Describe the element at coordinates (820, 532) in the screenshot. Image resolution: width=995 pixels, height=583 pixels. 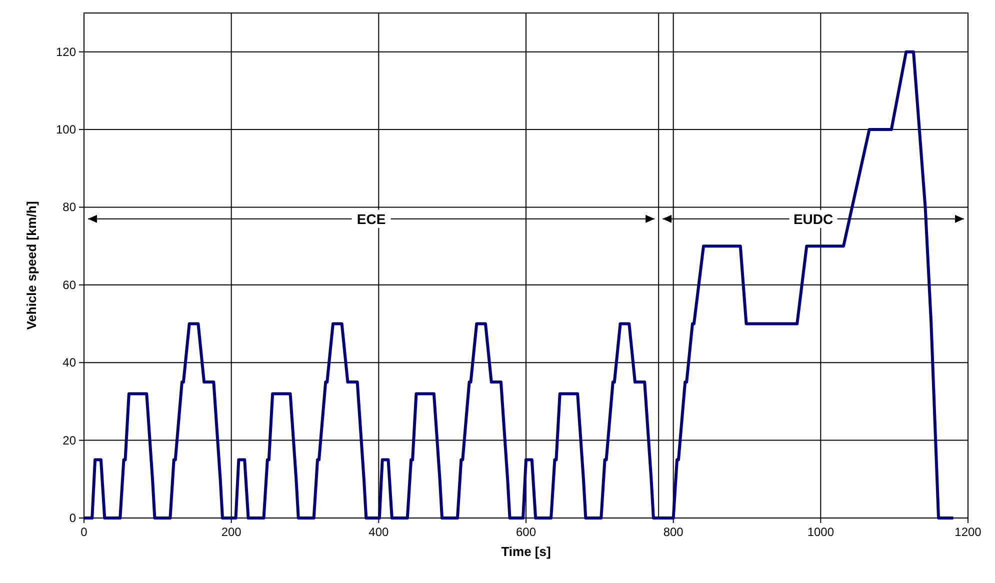
I see `x-tick-label: 1000` at that location.